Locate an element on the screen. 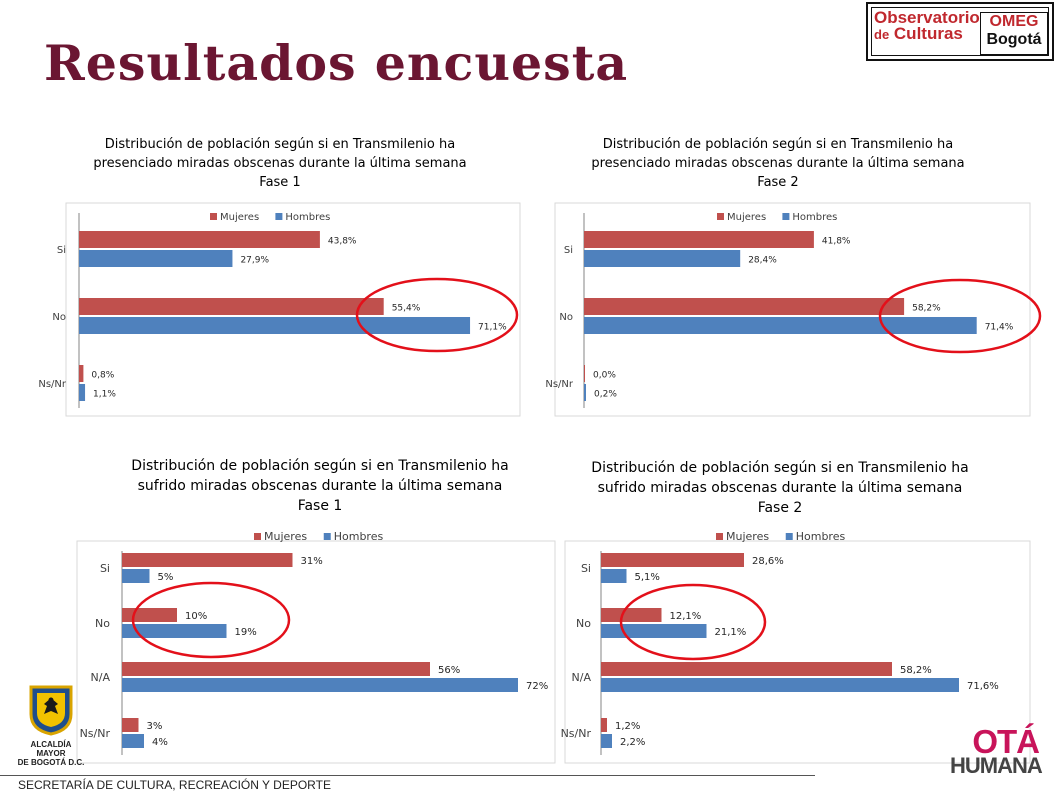  alcaldia-line-1: ALCALDÍA MAYOR is located at coordinates (51, 749).